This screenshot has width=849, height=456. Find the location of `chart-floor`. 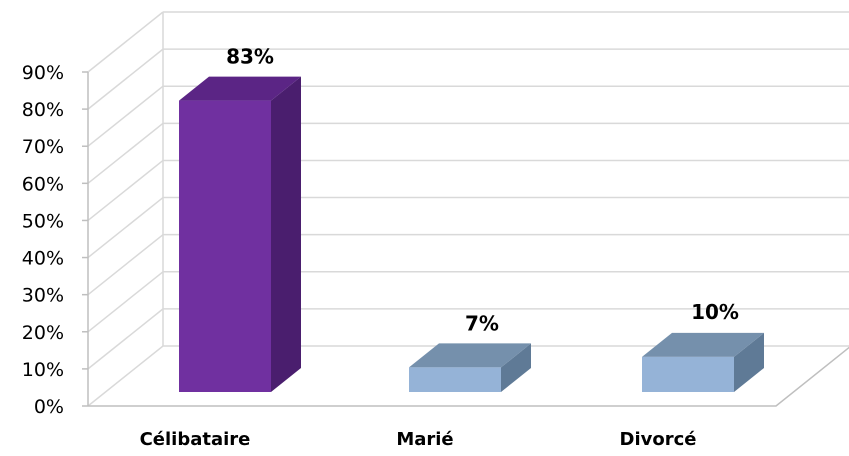

chart-floor is located at coordinates (468, 376).